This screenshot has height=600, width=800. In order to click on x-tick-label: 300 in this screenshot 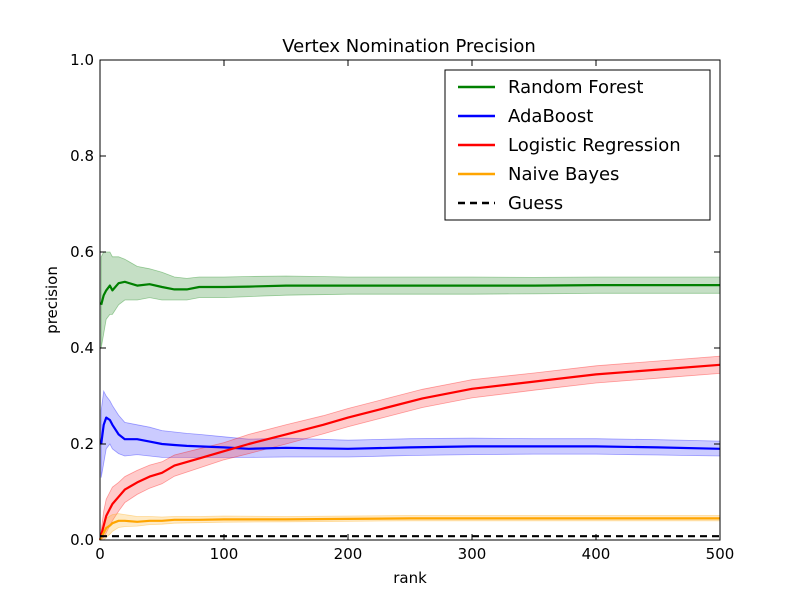, I will do `click(472, 554)`.